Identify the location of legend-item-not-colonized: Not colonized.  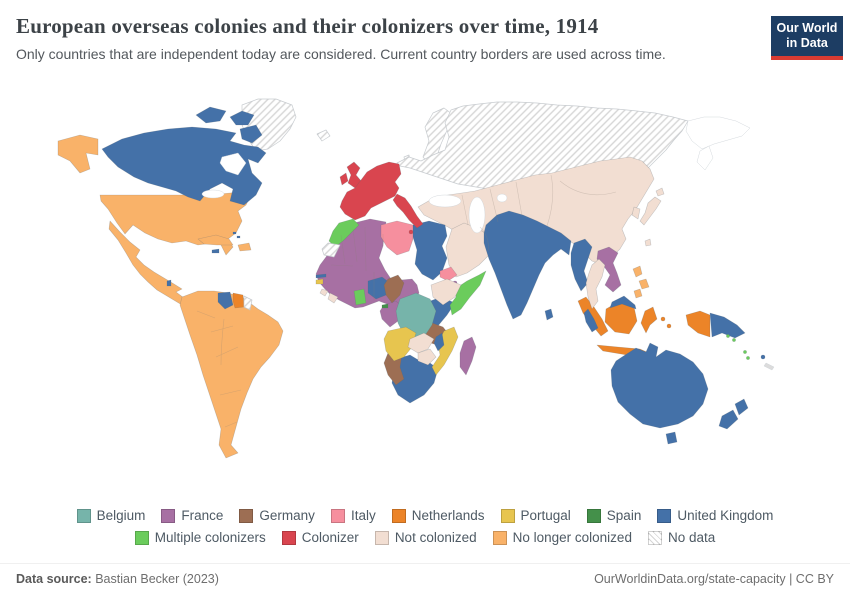
(425, 537).